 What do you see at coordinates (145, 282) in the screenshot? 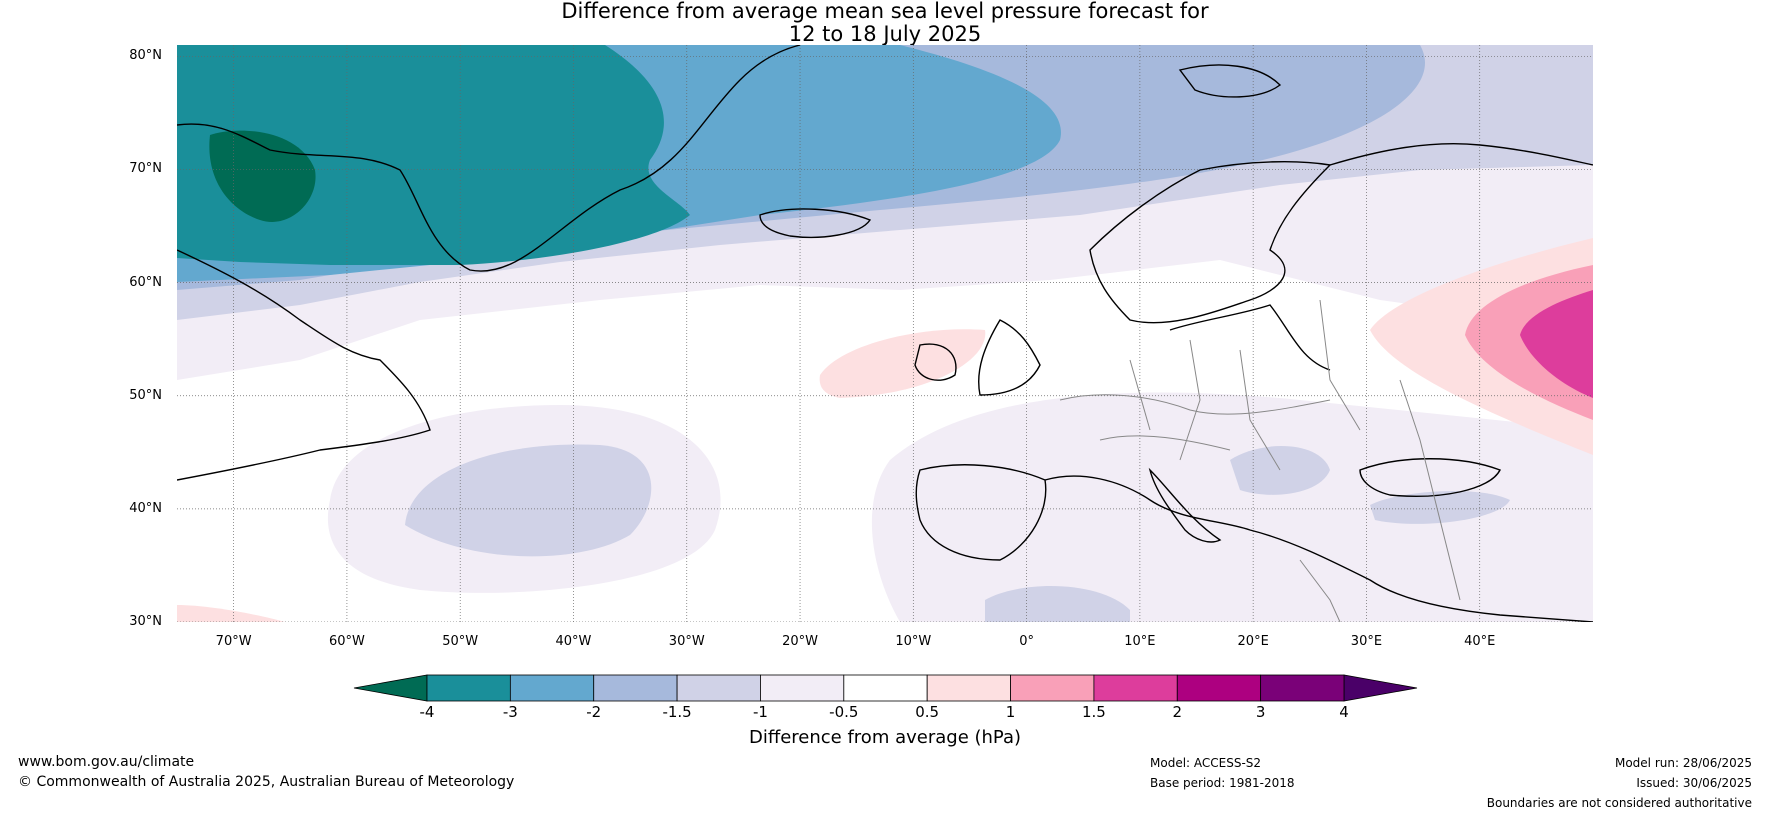
I see `latitude-label: 60°N` at bounding box center [145, 282].